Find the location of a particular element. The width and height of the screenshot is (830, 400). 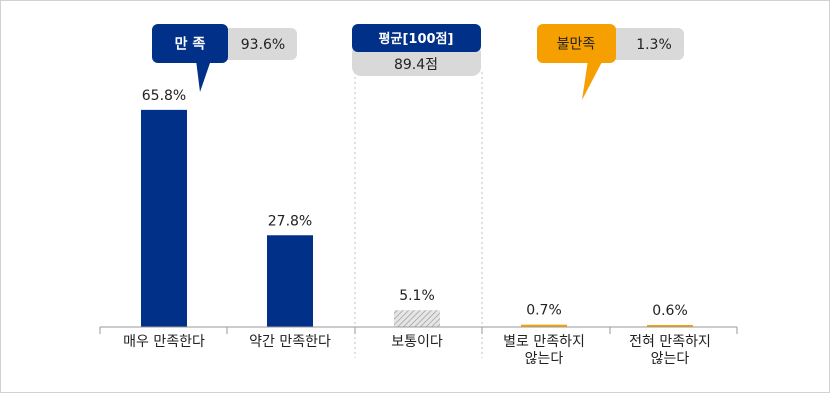

x-tick-label: 전혀 만족하지 않는다 is located at coordinates (670, 350).